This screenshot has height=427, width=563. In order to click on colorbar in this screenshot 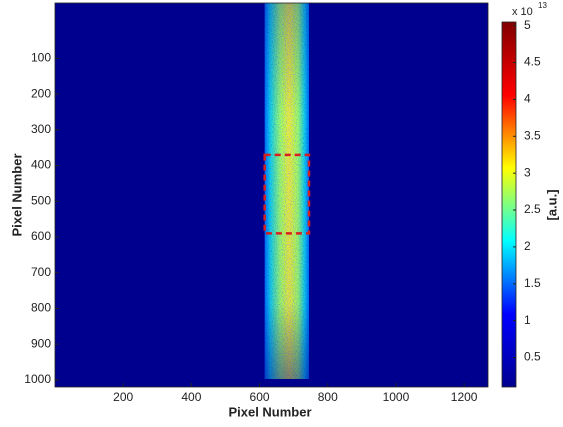, I will do `click(509, 204)`.